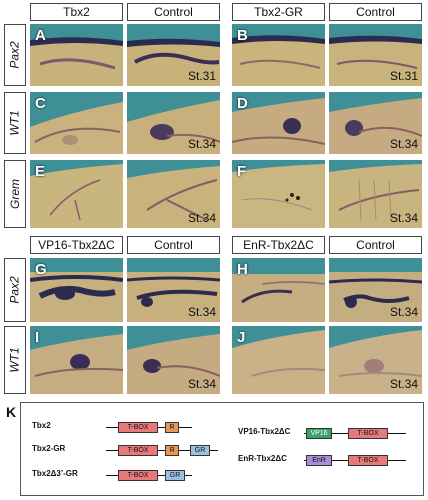 This screenshot has width=428, height=500. I want to click on header-control-1: Control, so click(173, 12).